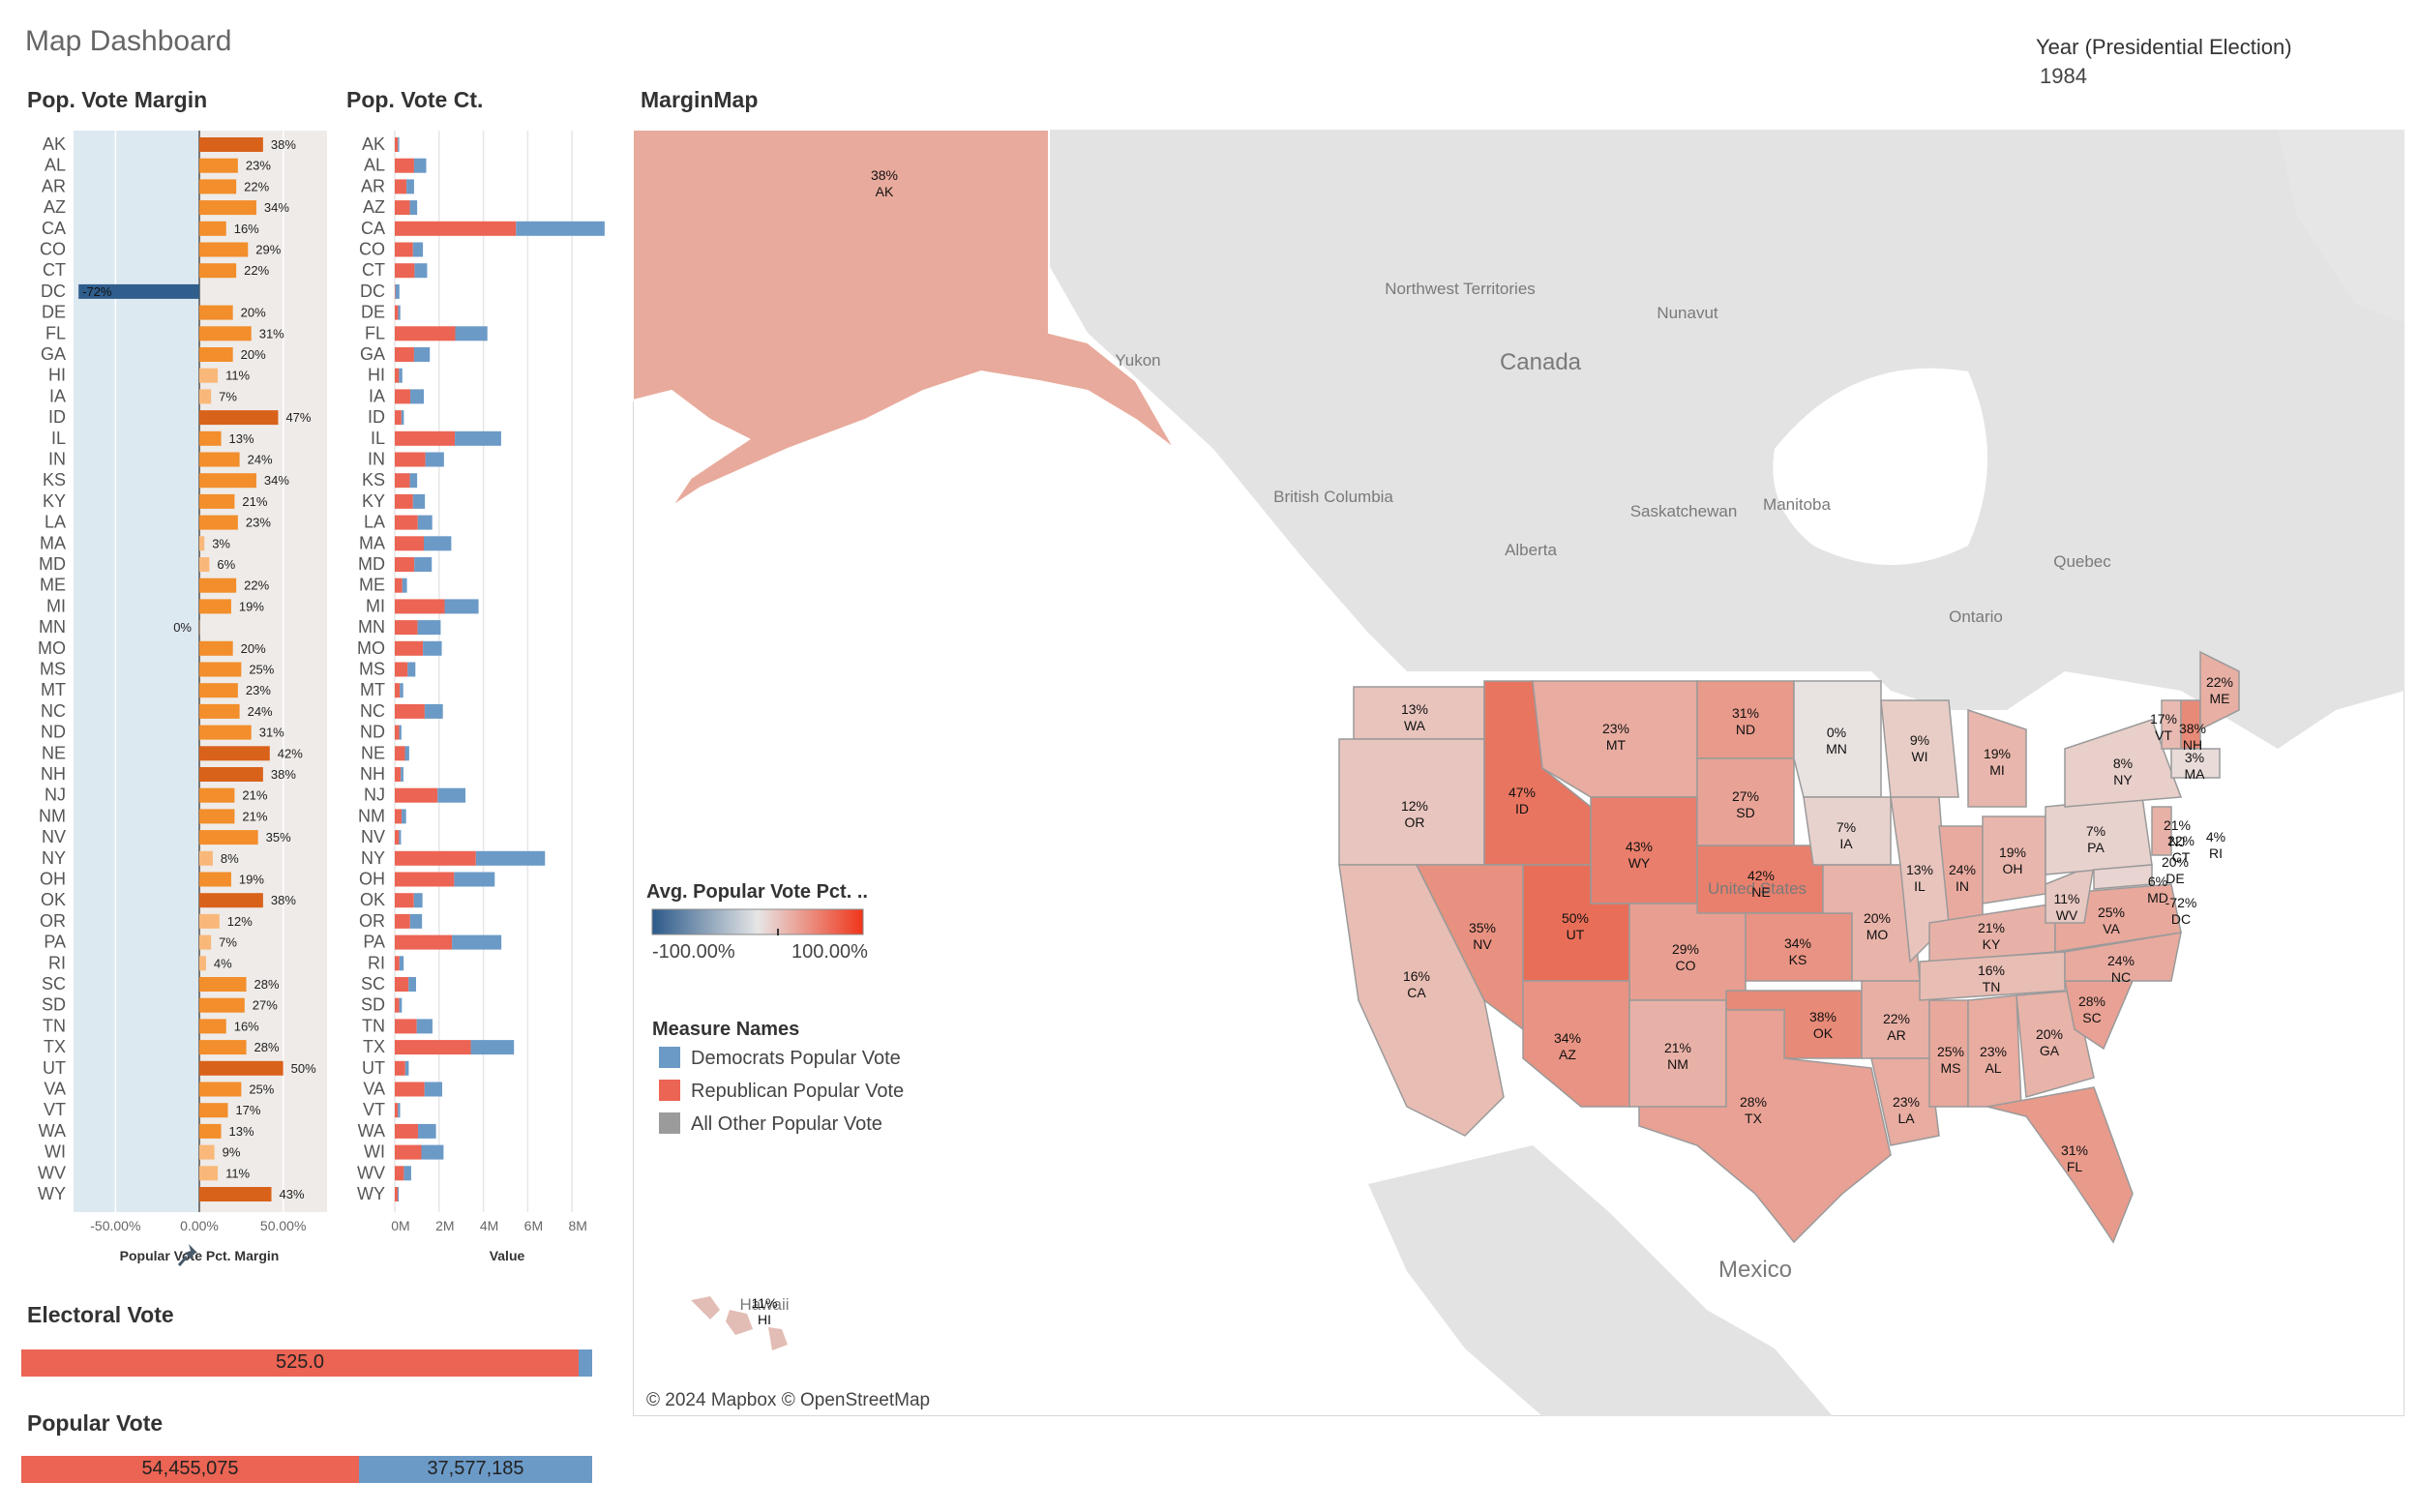 Image resolution: width=2419 pixels, height=1512 pixels. Describe the element at coordinates (2060, 1165) in the screenshot. I see `state-FL` at that location.